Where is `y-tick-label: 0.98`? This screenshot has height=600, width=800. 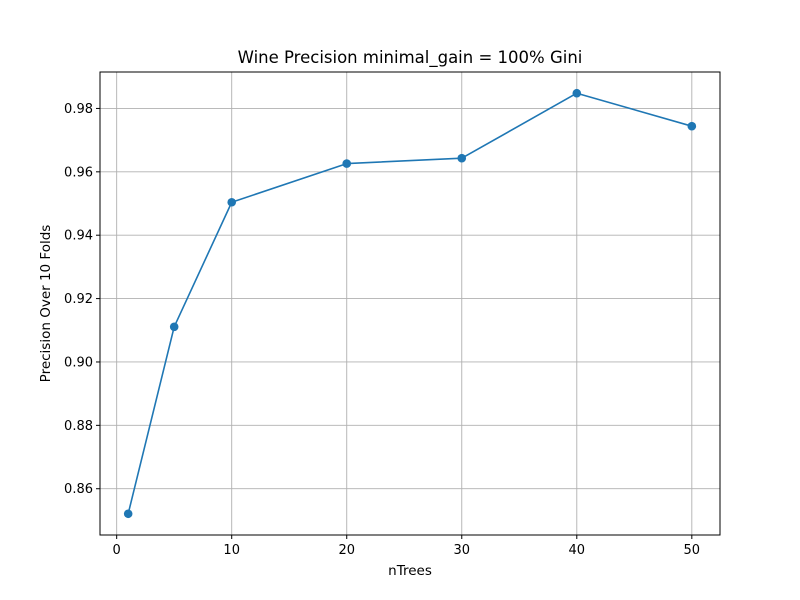
y-tick-label: 0.98 is located at coordinates (78, 109).